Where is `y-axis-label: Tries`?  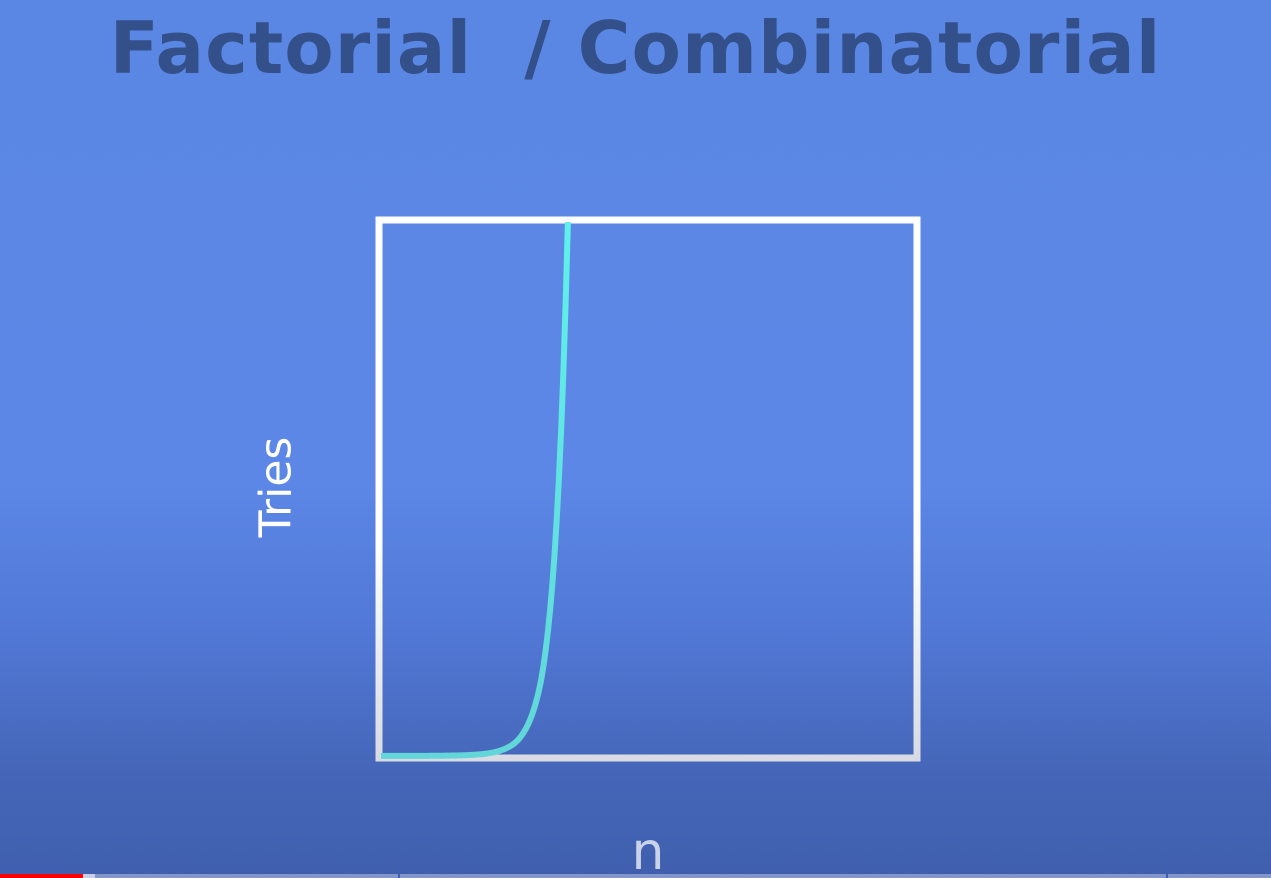
y-axis-label: Tries is located at coordinates (276, 487).